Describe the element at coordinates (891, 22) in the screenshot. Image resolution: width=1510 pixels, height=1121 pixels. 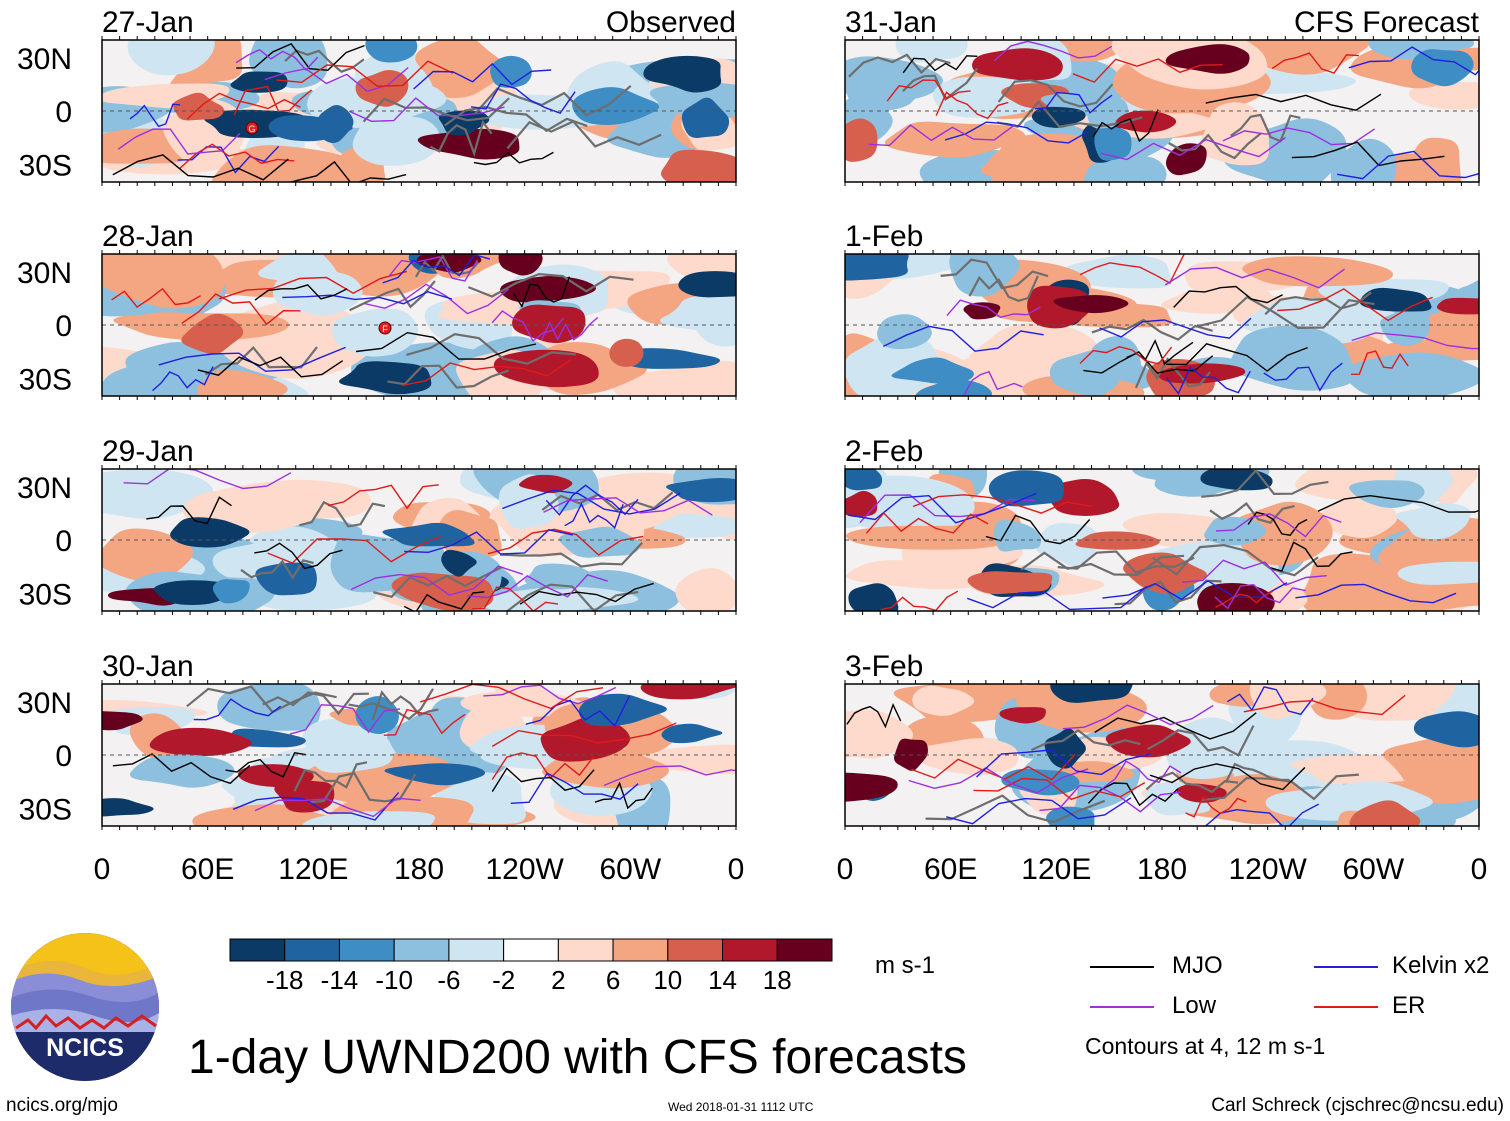
I see `panel-date: 31-Jan` at that location.